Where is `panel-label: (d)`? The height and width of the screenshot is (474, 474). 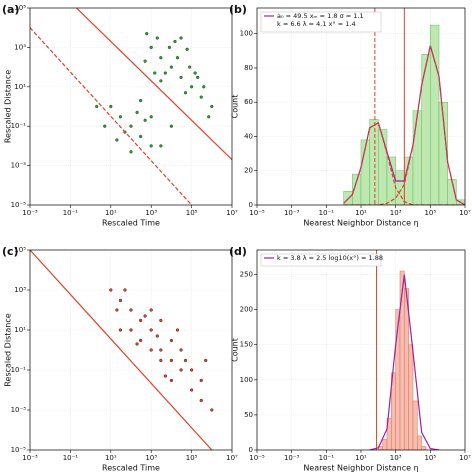 panel-label: (d) is located at coordinates (238, 251).